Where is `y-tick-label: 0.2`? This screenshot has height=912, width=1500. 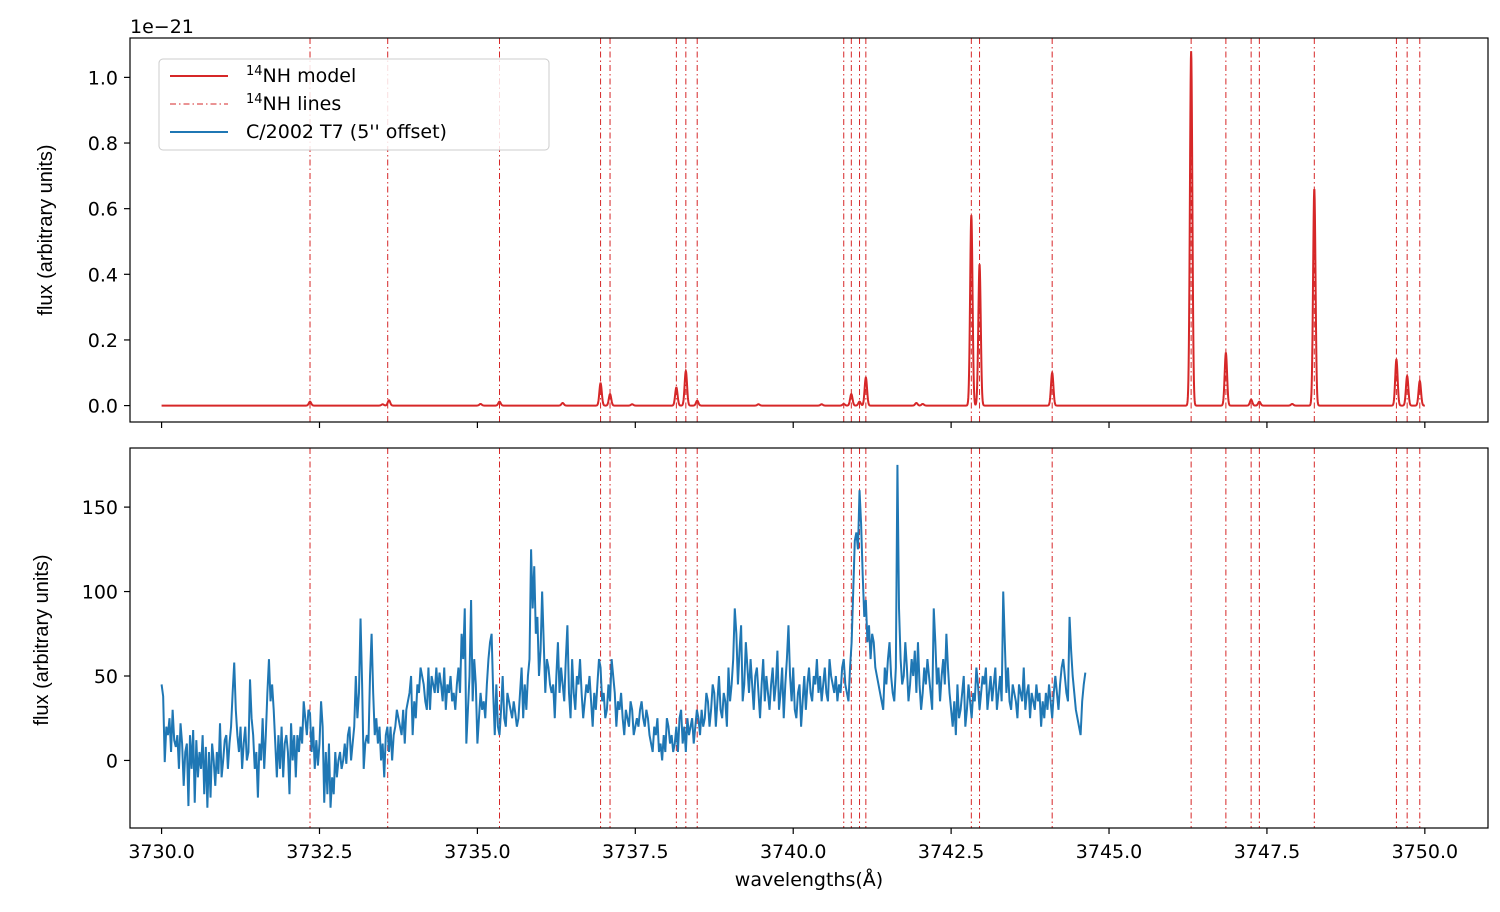
y-tick-label: 0.2 is located at coordinates (103, 341).